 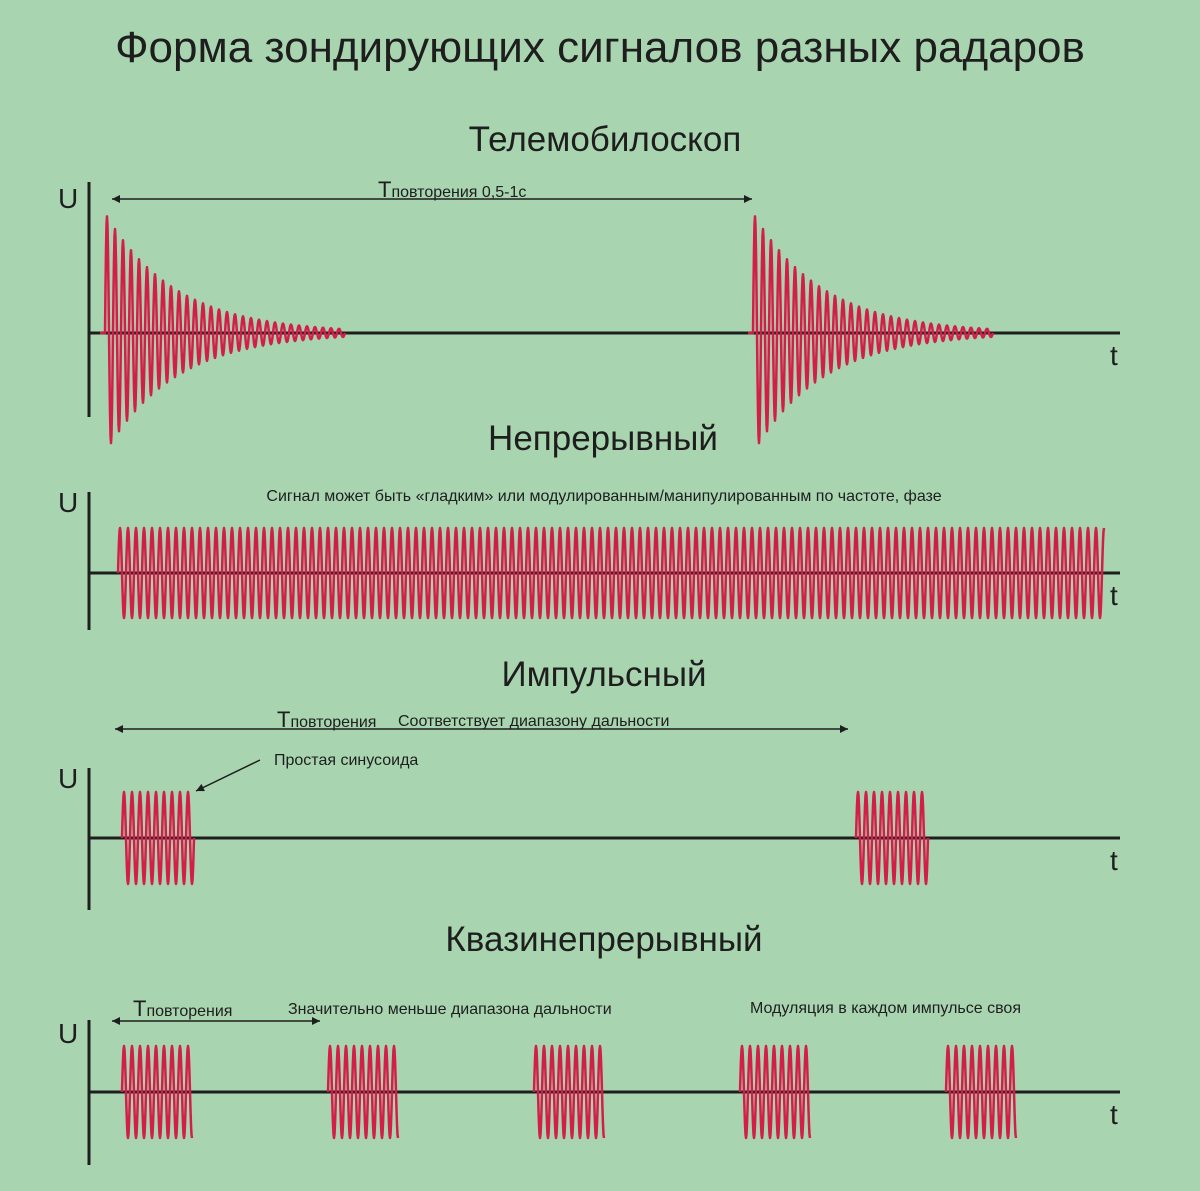 What do you see at coordinates (611, 573) in the screenshot?
I see `continuous-wave` at bounding box center [611, 573].